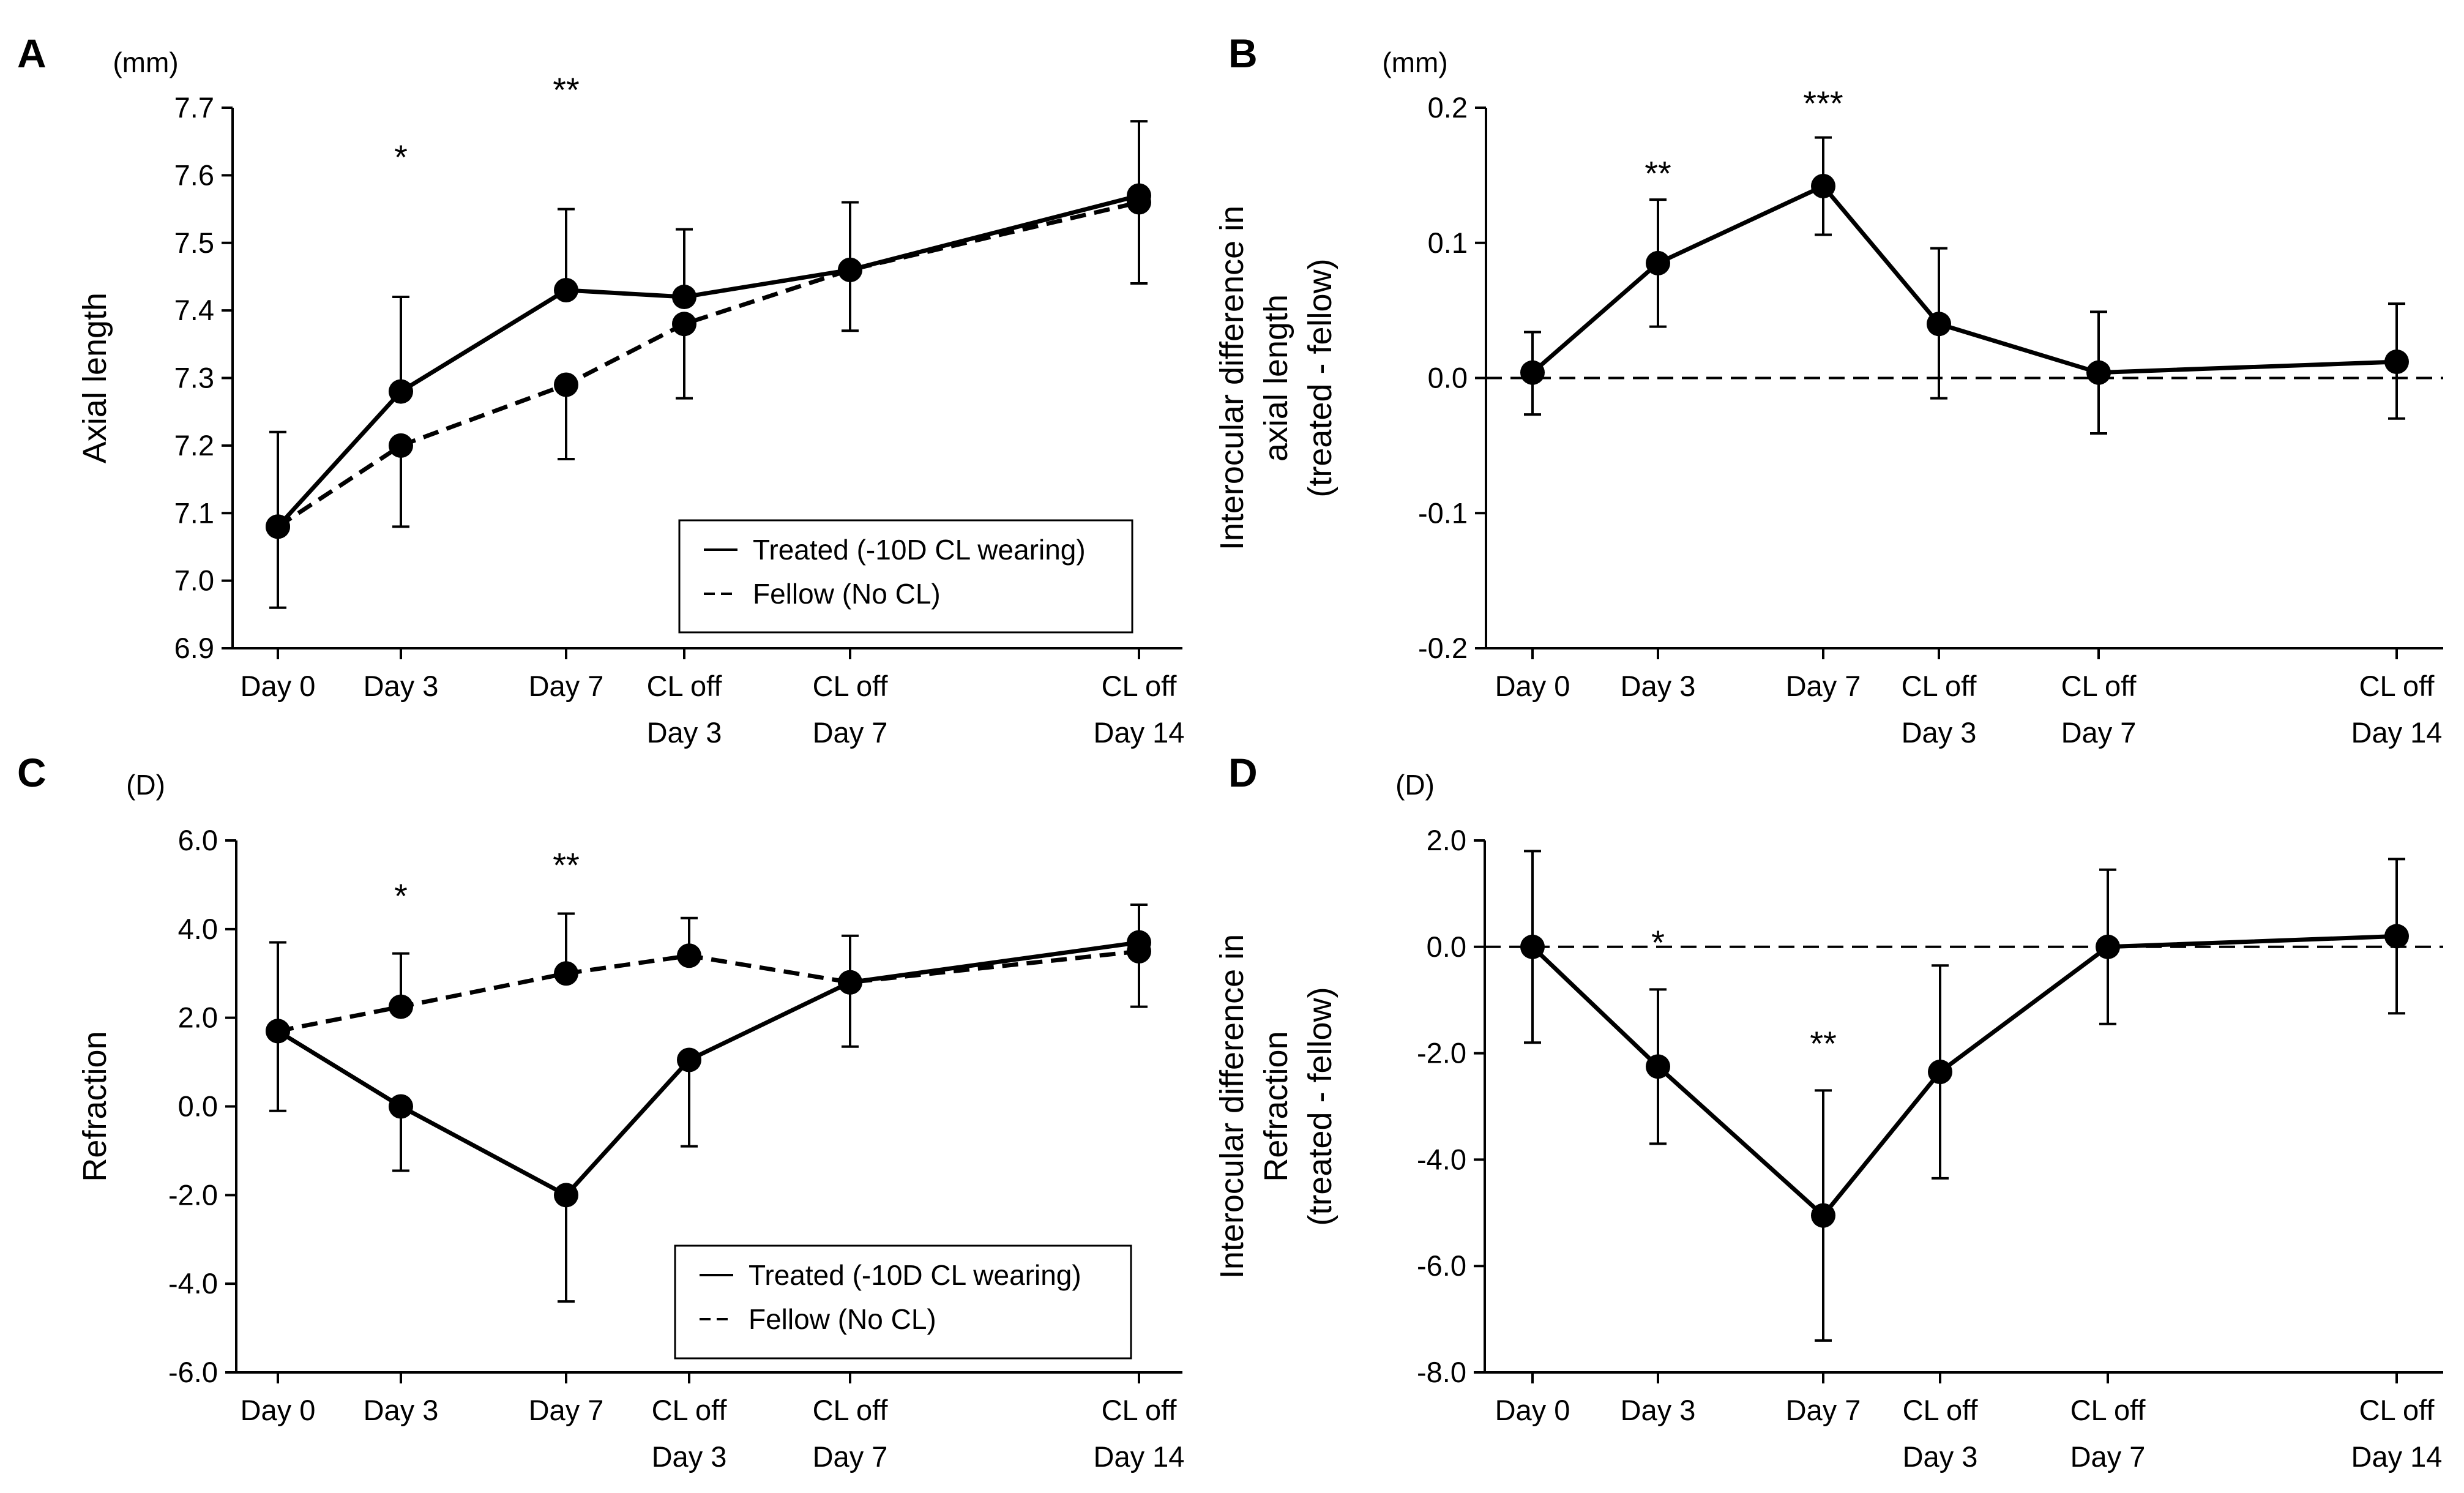  I want to click on legend-entry: Fellow (No CL), so click(847, 594).